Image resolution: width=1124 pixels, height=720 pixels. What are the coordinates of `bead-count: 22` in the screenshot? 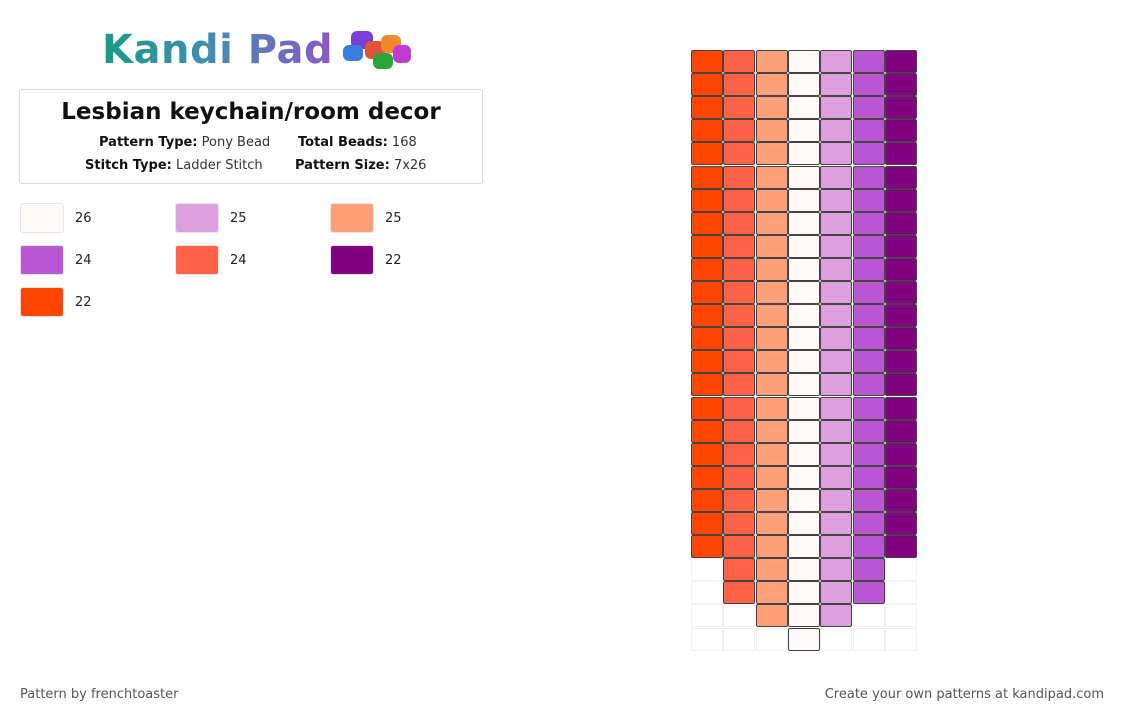 It's located at (83, 302).